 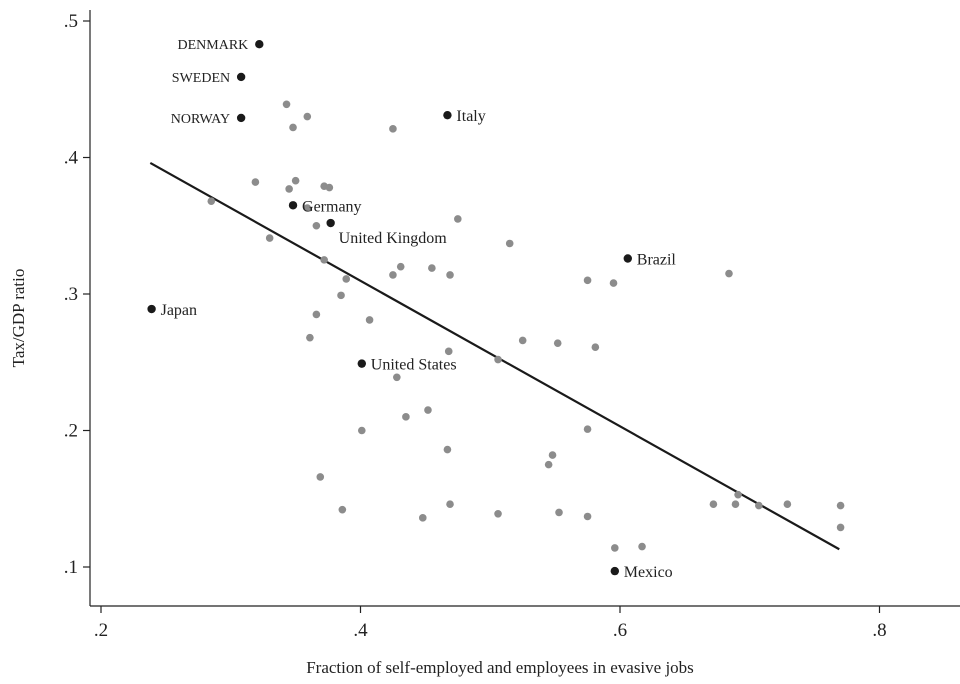 I want to click on x-ticks: .2 .4 .6 .8, so click(x=490, y=623).